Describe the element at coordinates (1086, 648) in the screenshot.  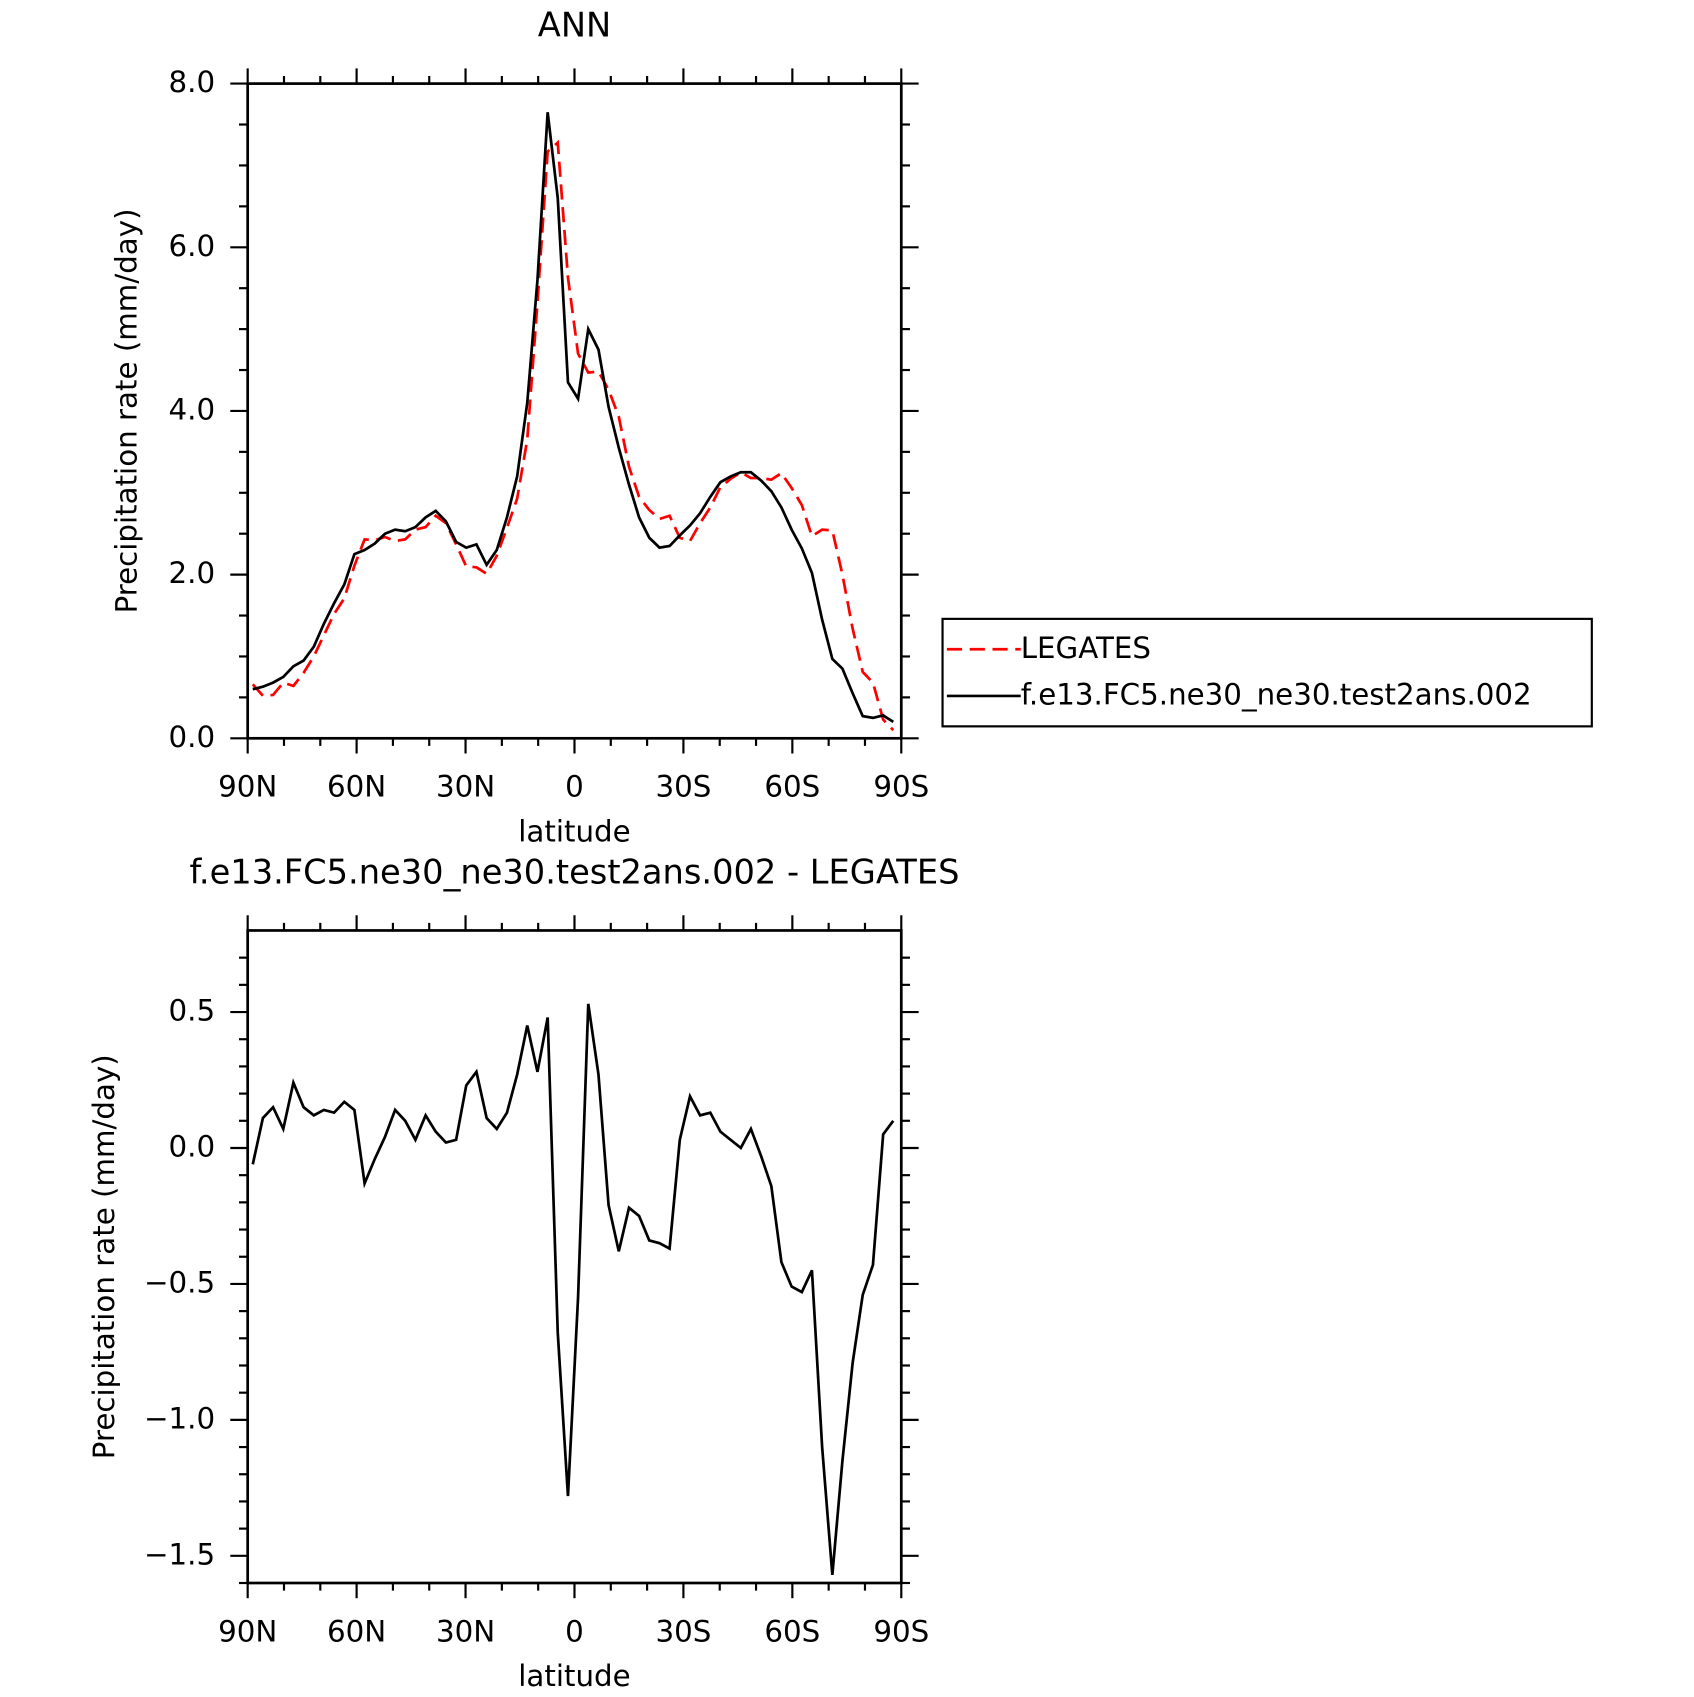
I see `legend-label: LEGATES` at that location.